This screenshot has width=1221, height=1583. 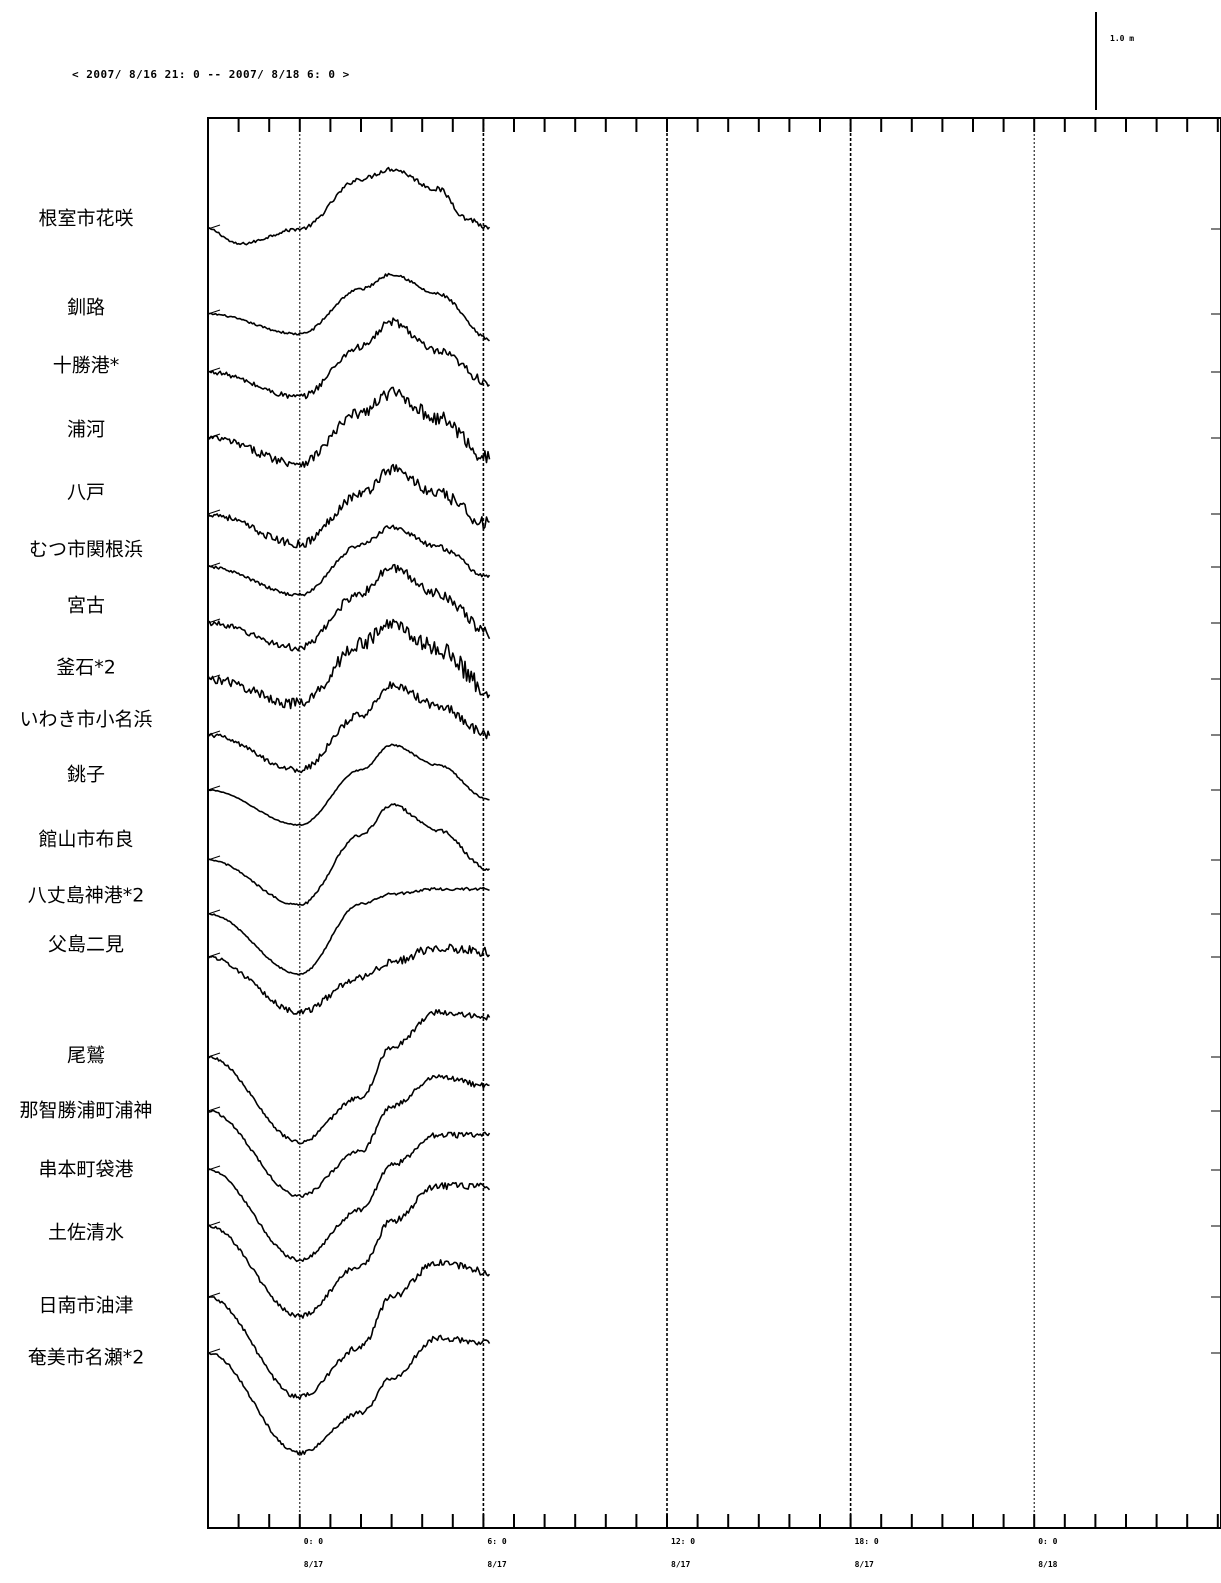 I want to click on station-label: 土佐清水, so click(x=86, y=1232).